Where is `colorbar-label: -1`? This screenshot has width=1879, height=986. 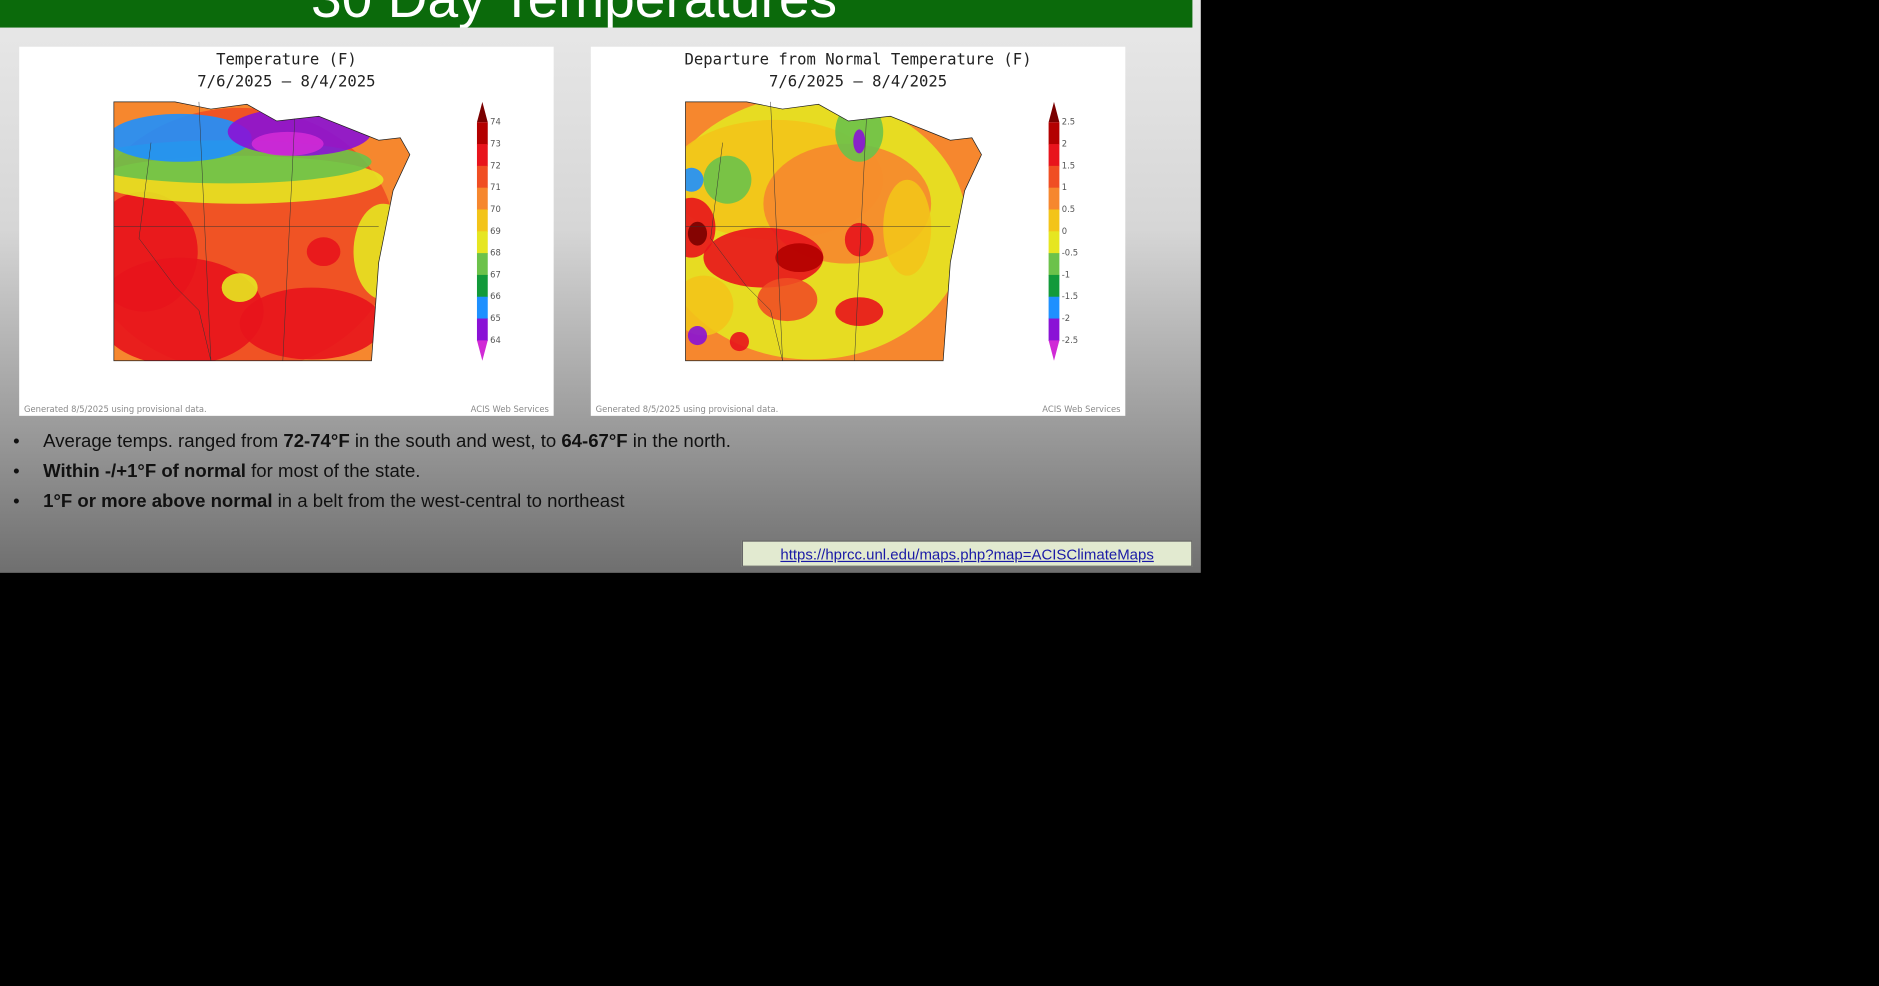
colorbar-label: -1 is located at coordinates (1066, 274).